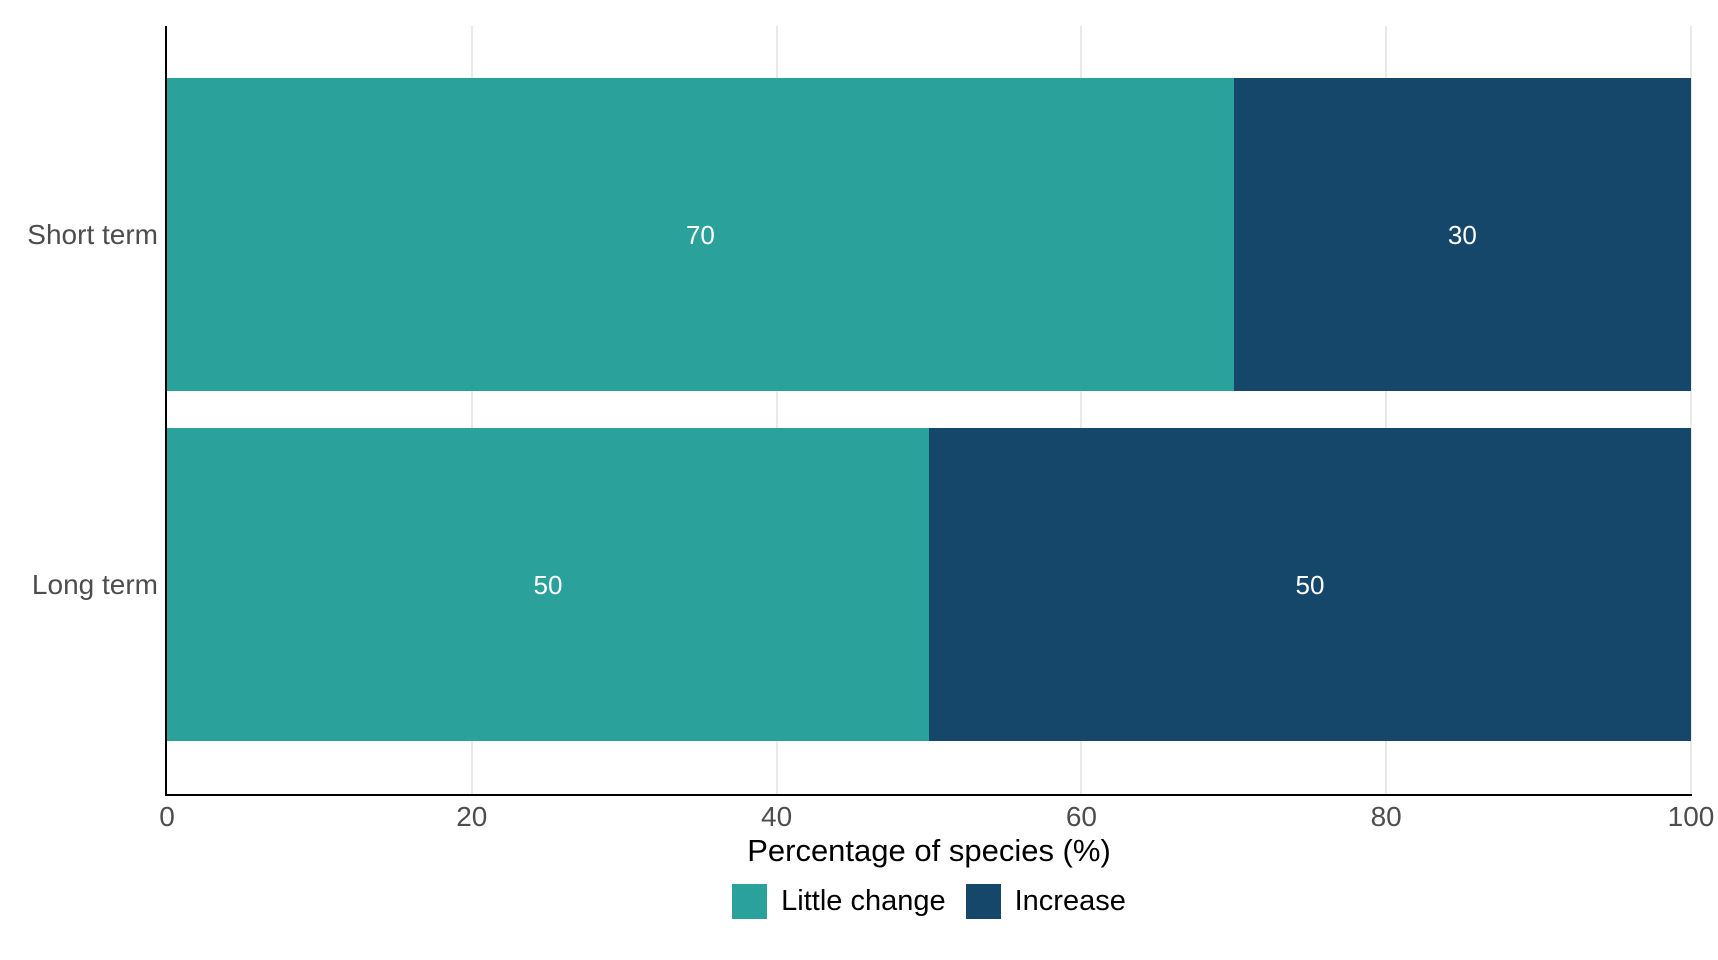 Image resolution: width=1718 pixels, height=960 pixels. Describe the element at coordinates (472, 816) in the screenshot. I see `x-tick-label: 20` at that location.